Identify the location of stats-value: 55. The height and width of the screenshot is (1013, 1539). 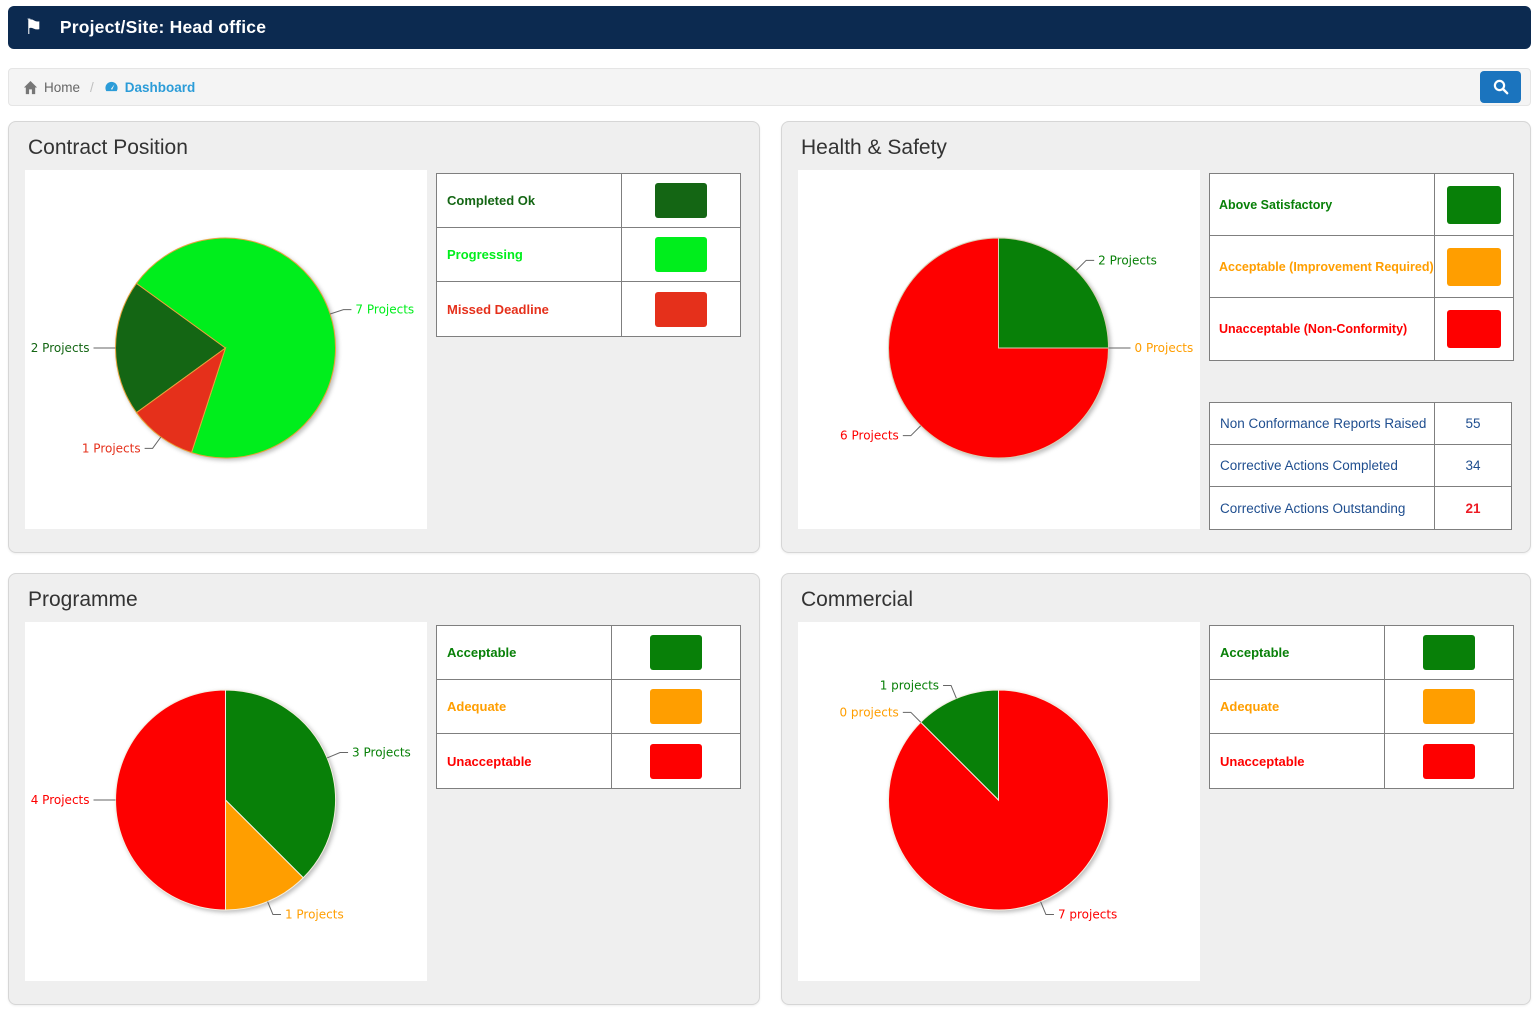
(1472, 423).